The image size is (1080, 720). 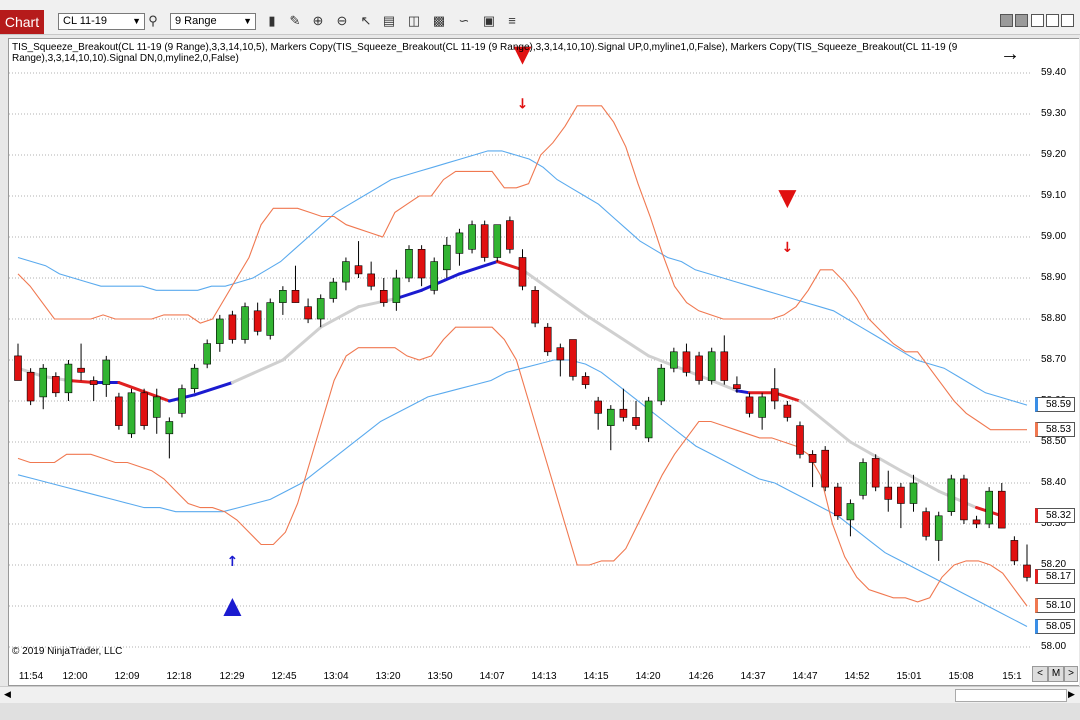 I want to click on horizontal-scrollbar: ◀ ▶, so click(x=540, y=694).